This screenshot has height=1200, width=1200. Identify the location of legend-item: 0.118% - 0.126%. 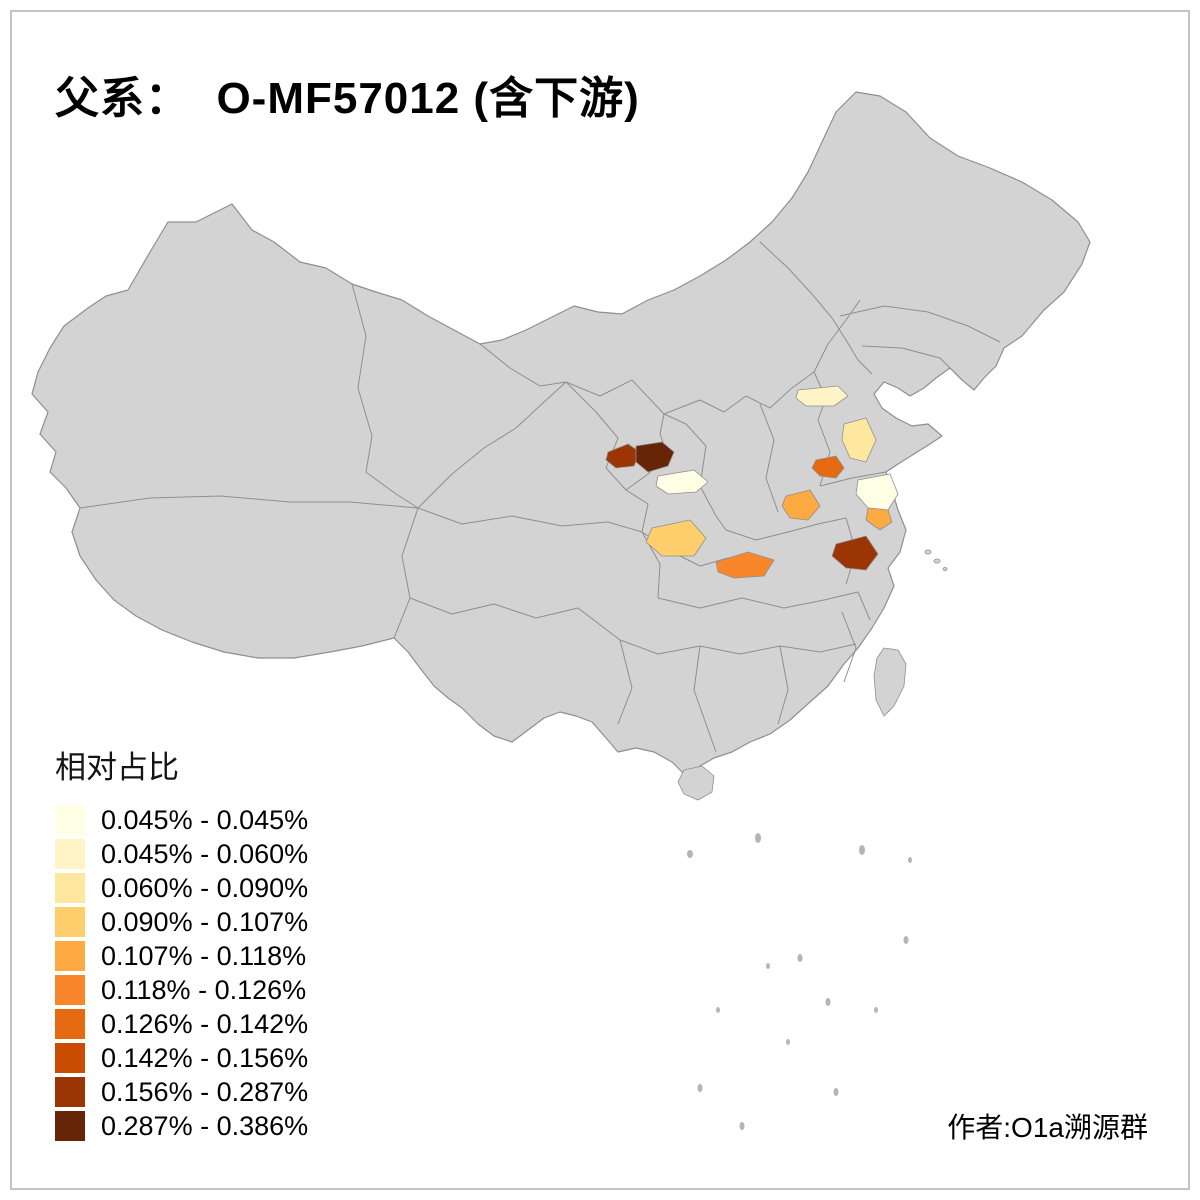
(181, 990).